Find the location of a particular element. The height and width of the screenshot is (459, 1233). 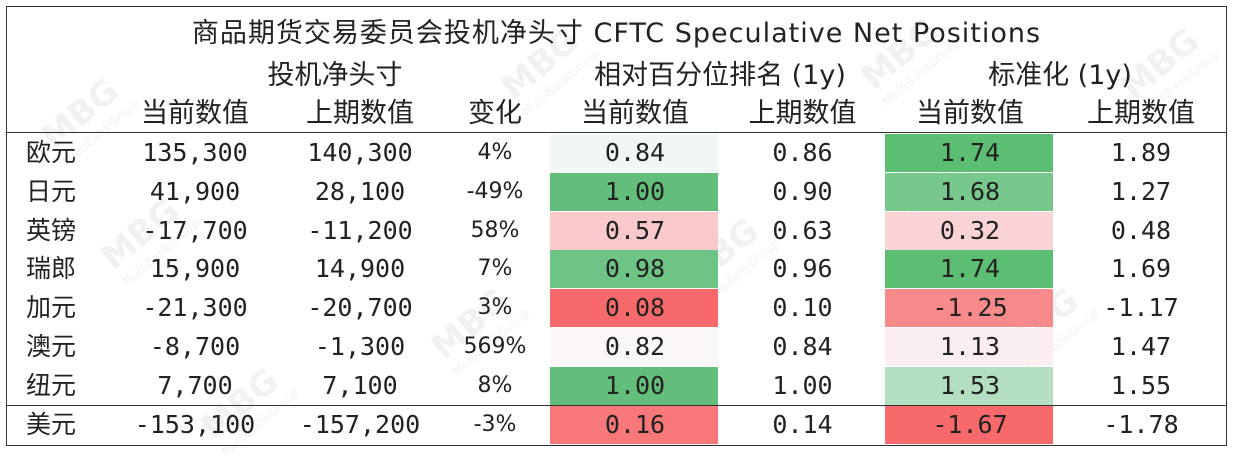

table-row: 加元 -21,300 -20,700 3% 0.08 0.10 -1.25 -1.17 is located at coordinates (616, 308).